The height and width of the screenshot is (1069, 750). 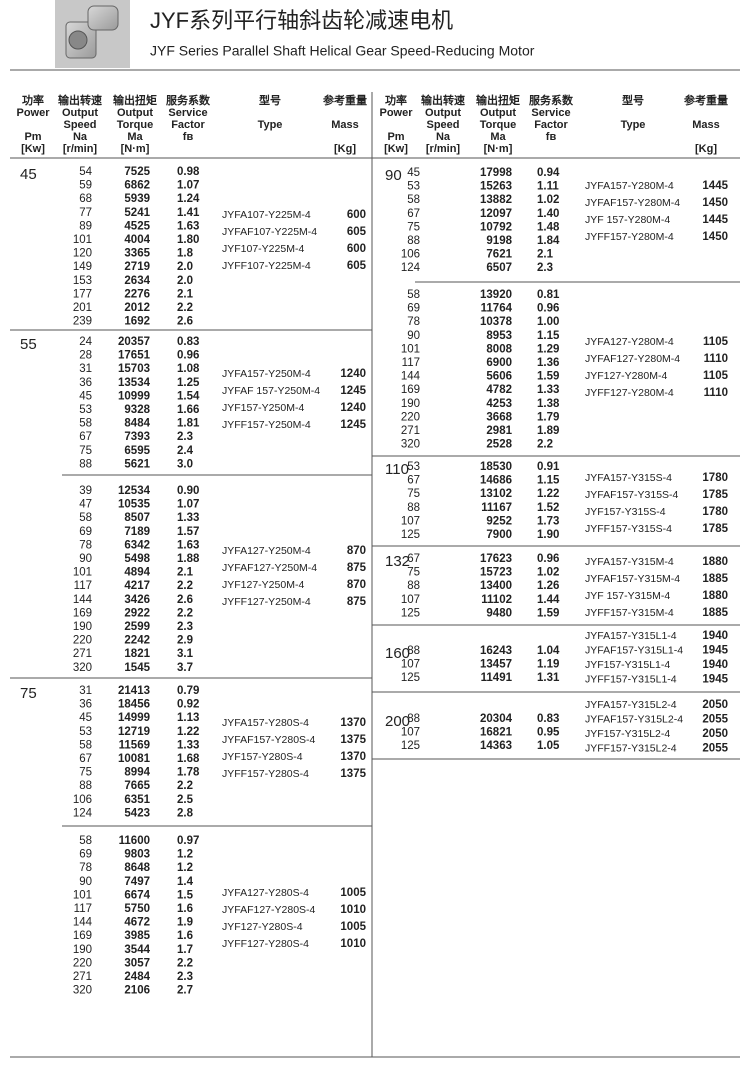 What do you see at coordinates (634, 719) in the screenshot?
I see `model-type: JYFAF157-Y315L2-4` at bounding box center [634, 719].